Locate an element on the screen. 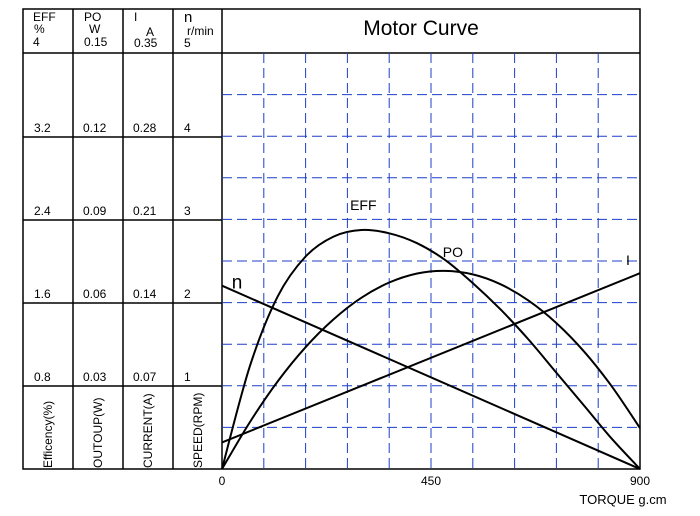  po-header-unit: W is located at coordinates (95, 29).